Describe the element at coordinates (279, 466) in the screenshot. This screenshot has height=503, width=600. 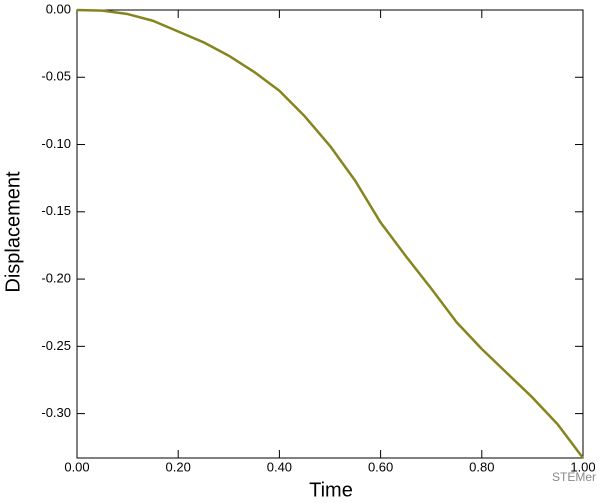
I see `x-tick-label: 0.40` at that location.